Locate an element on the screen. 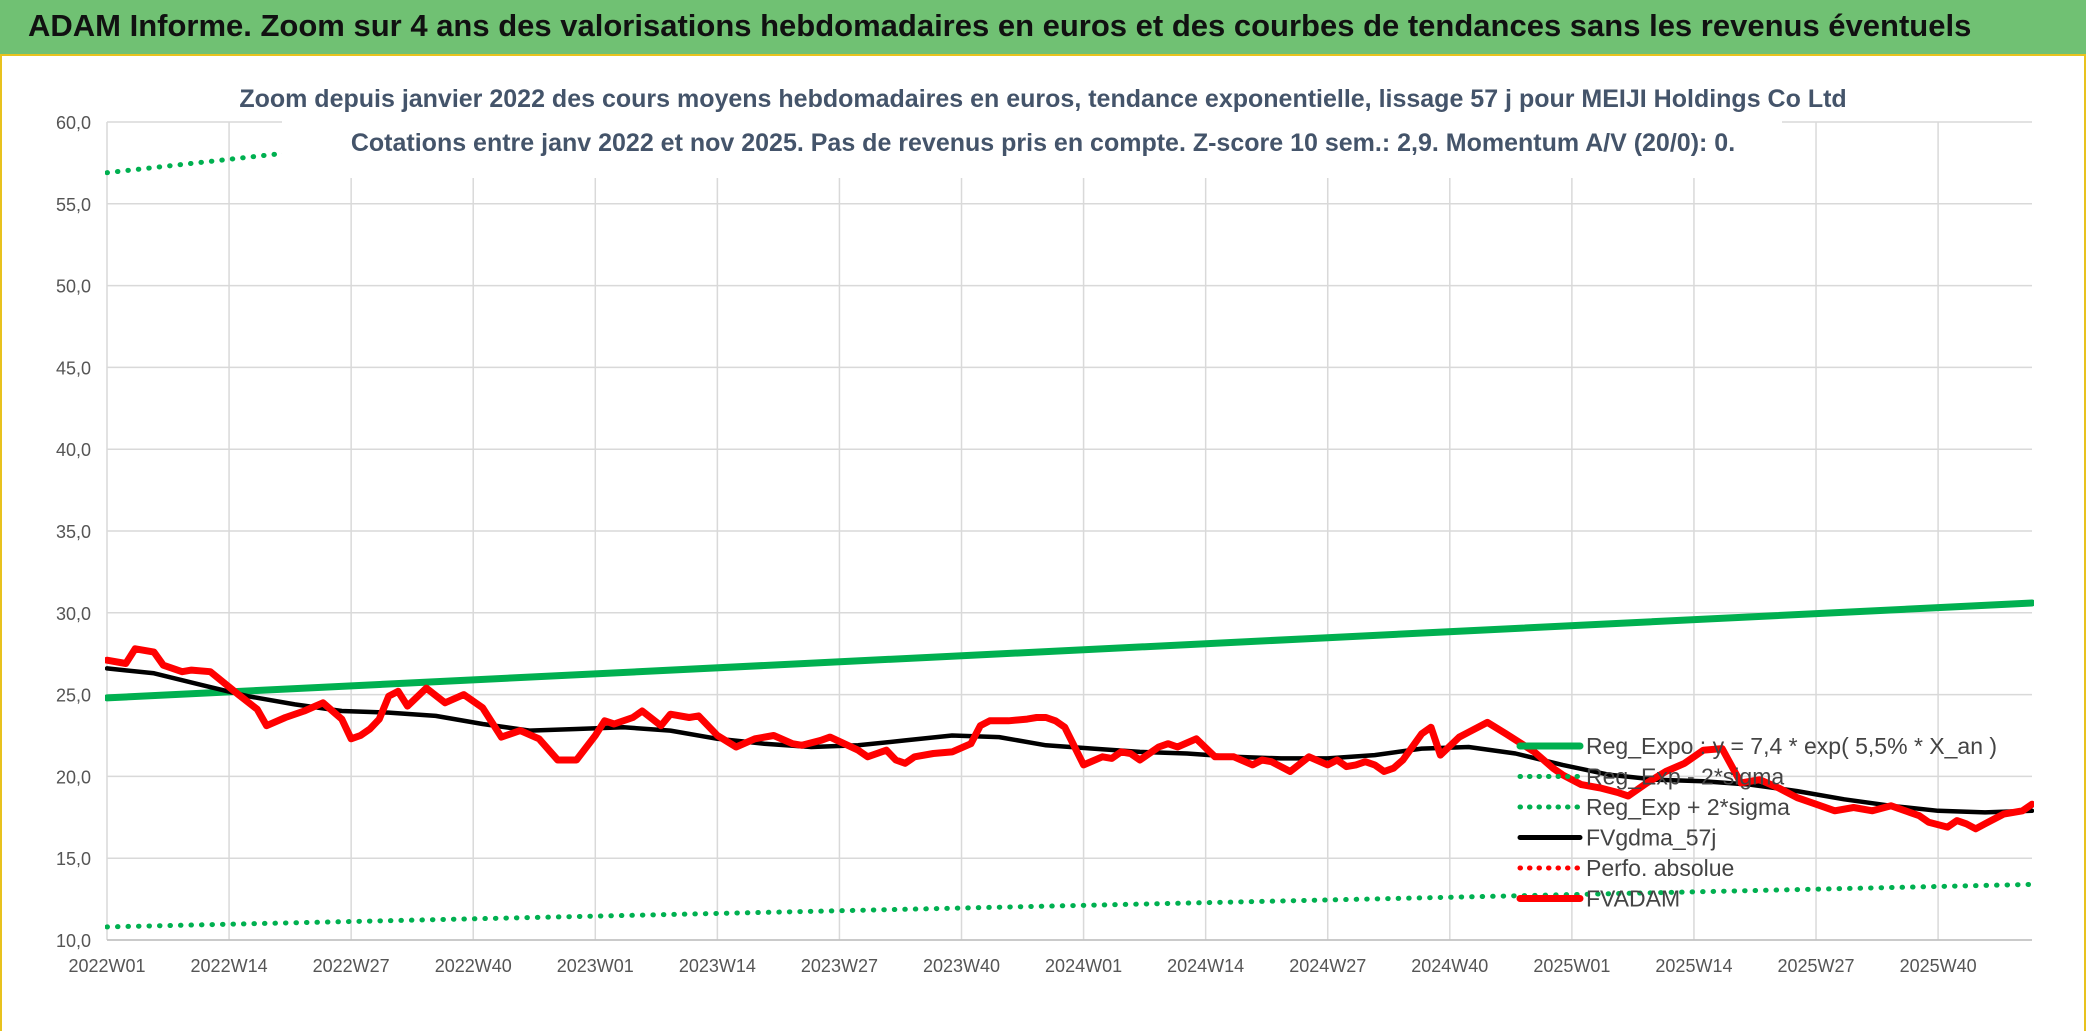  y-tick-label: 35,0 is located at coordinates (73, 532).